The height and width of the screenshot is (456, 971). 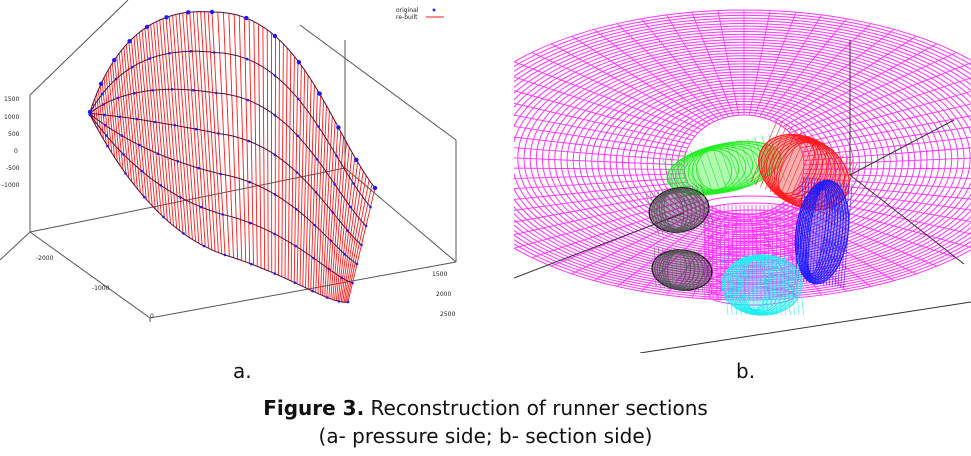 What do you see at coordinates (682, 270) in the screenshot?
I see `blade-black-lower` at bounding box center [682, 270].